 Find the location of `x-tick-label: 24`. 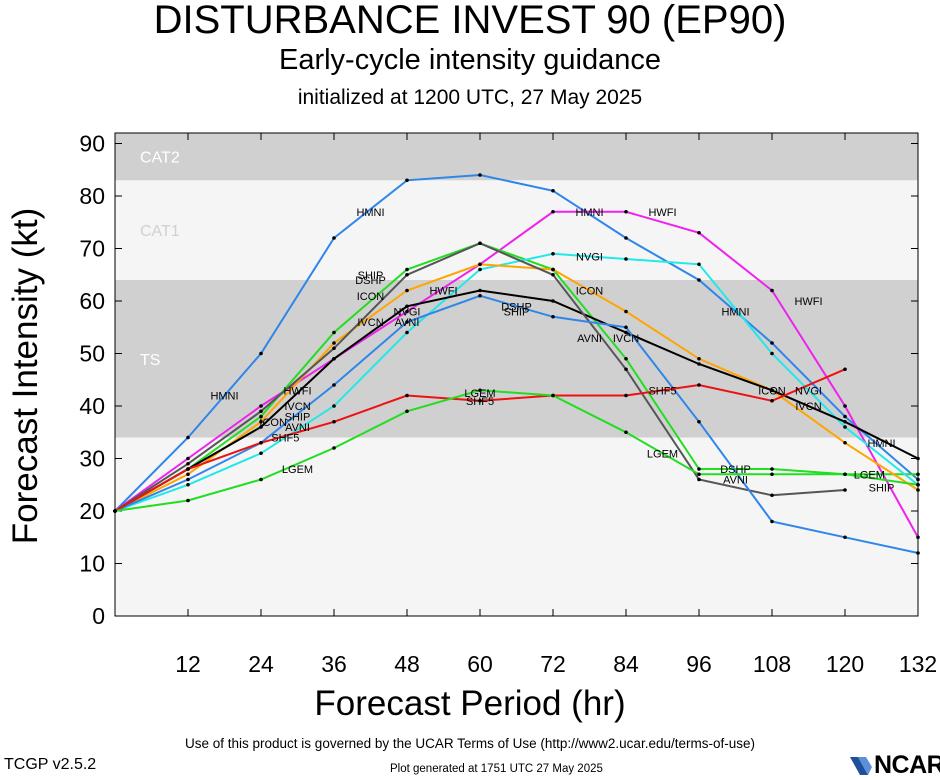

x-tick-label: 24 is located at coordinates (261, 664).